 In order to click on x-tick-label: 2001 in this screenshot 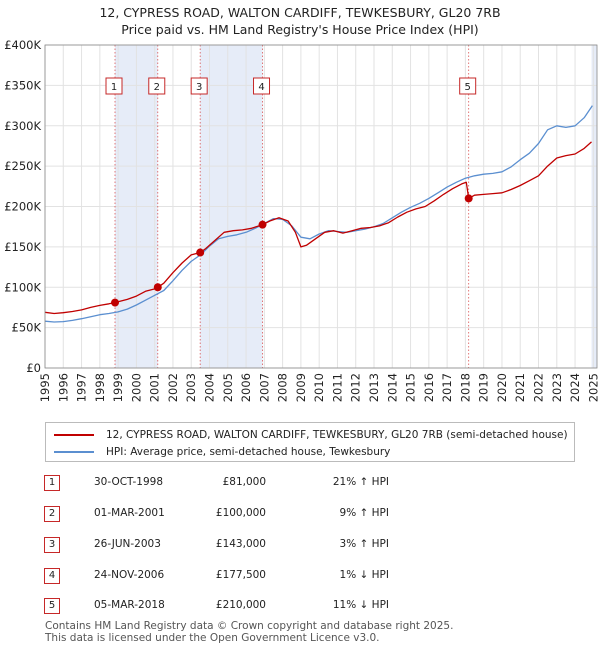, I will do `click(155, 387)`.